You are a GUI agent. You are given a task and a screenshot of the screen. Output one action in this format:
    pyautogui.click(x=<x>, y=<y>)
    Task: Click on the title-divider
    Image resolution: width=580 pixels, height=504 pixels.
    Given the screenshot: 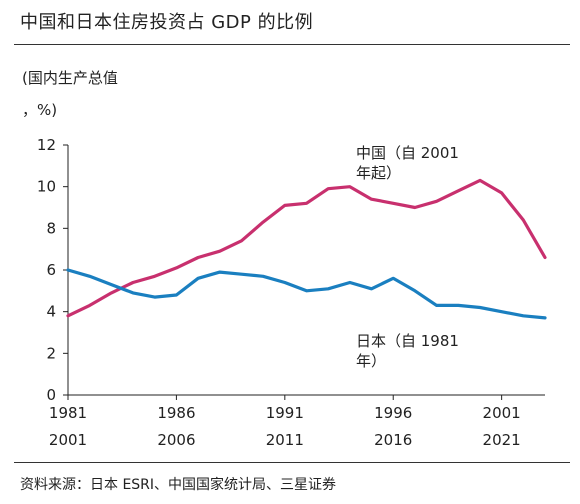 What is the action you would take?
    pyautogui.click(x=292, y=44)
    